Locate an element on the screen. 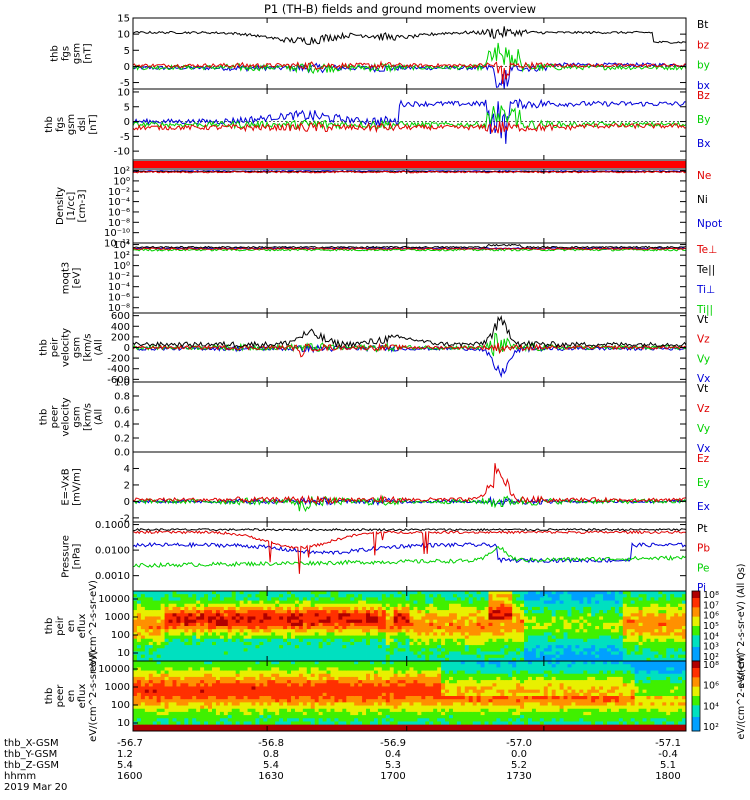  y-tick-label: 10⁰ is located at coordinates (121, 181).